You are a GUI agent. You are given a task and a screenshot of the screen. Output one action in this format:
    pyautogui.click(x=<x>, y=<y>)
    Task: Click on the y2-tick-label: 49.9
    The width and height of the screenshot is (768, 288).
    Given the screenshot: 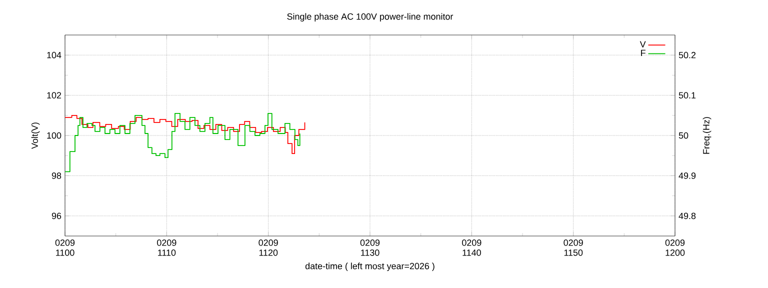 What is the action you would take?
    pyautogui.click(x=687, y=175)
    